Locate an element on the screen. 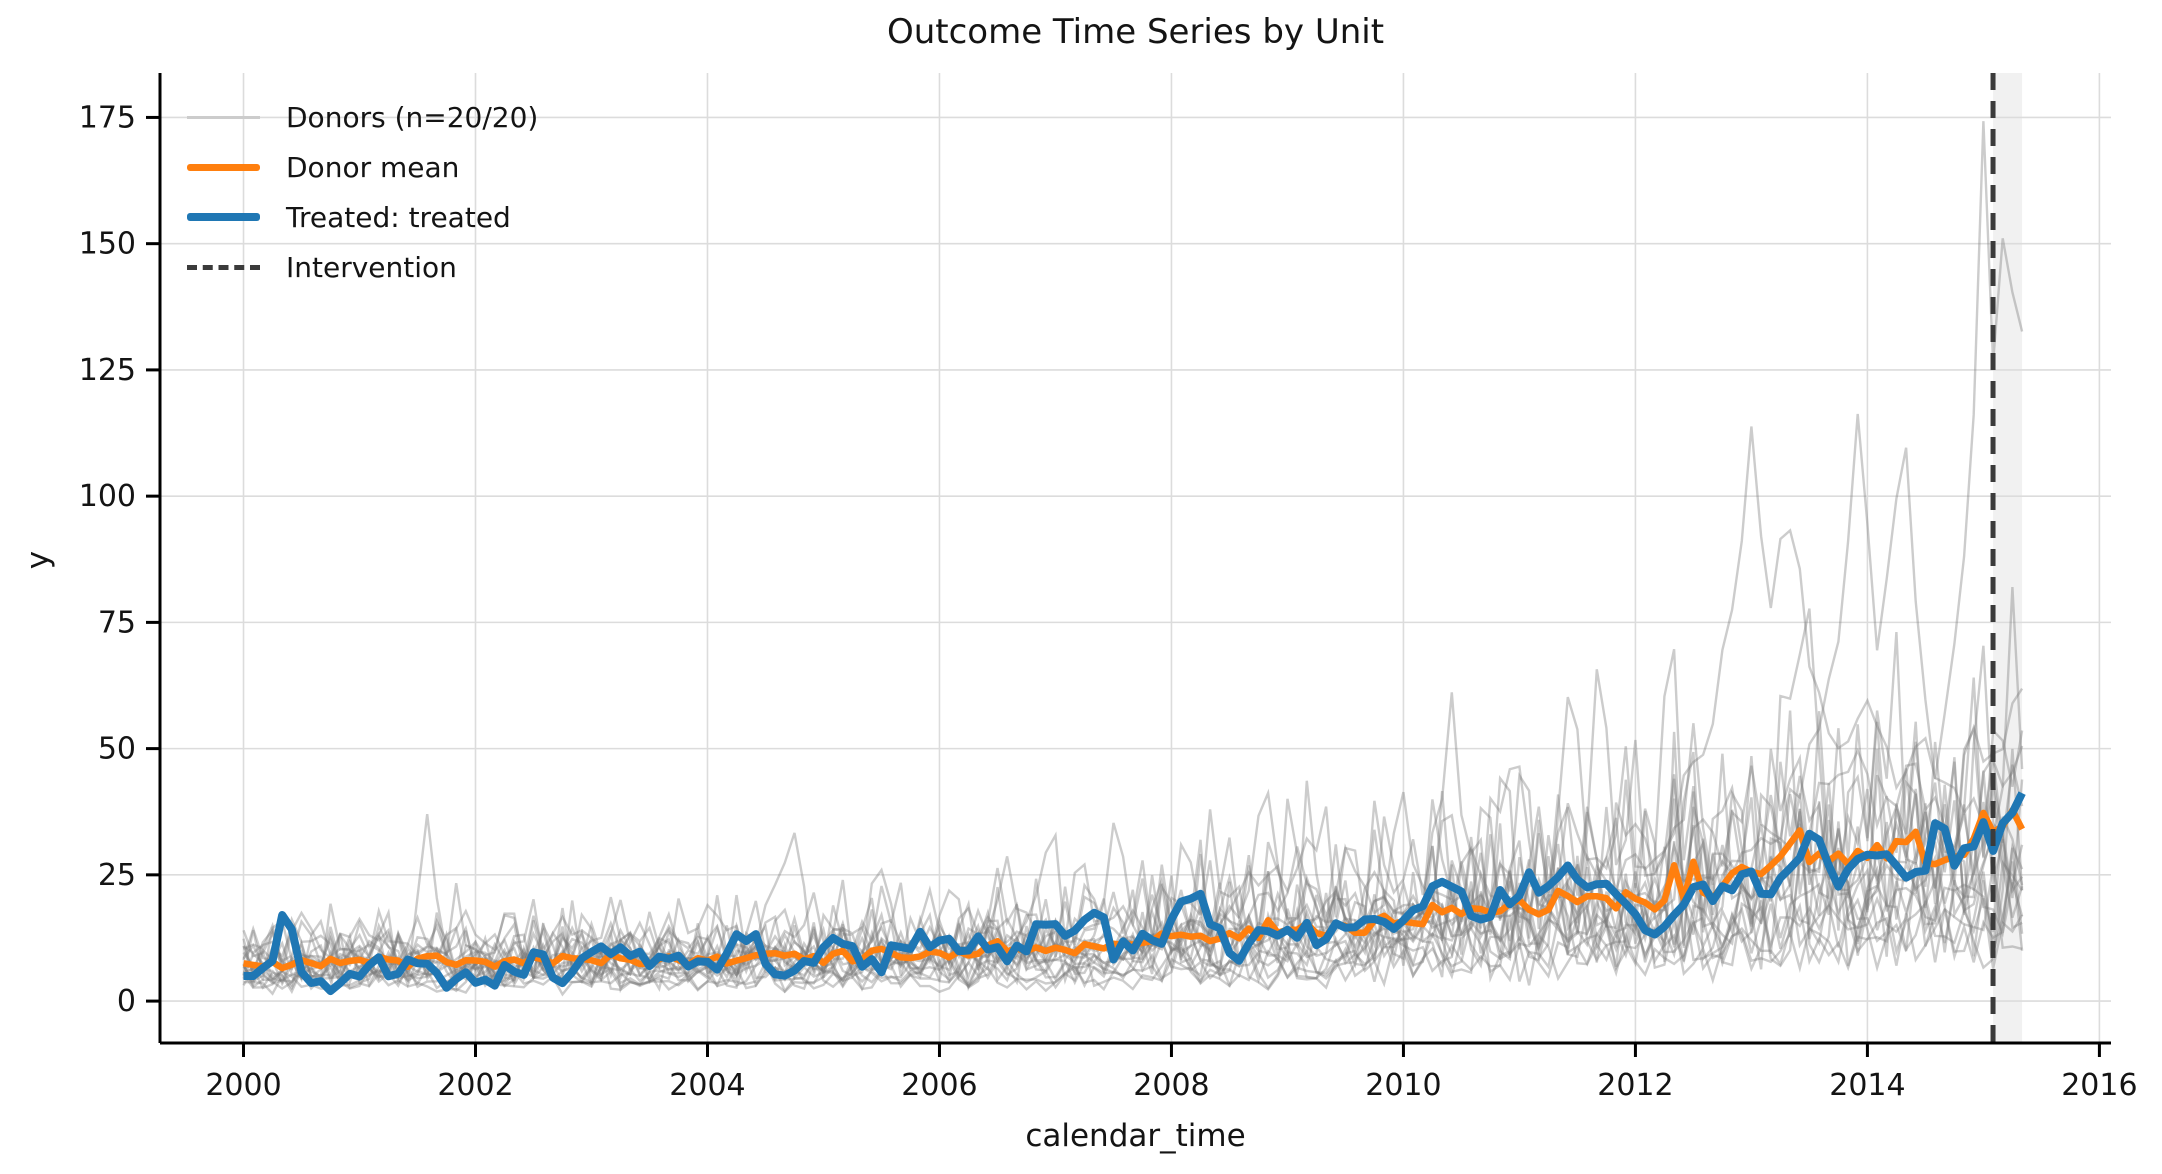 The height and width of the screenshot is (1174, 2162). x-tick-label: 2002 is located at coordinates (475, 1085).